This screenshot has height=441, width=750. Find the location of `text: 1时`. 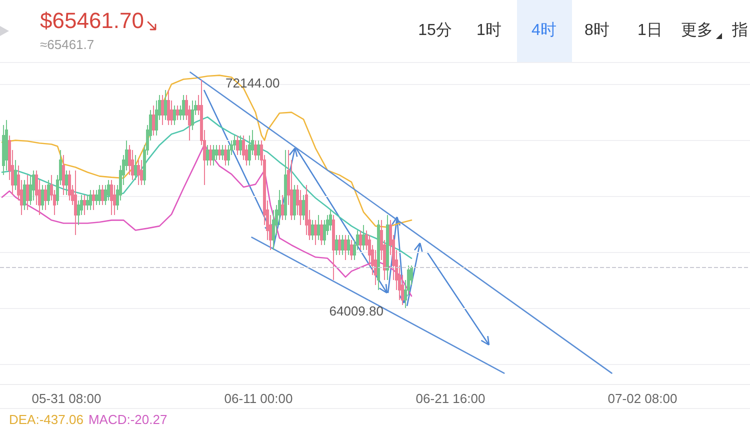

text: 1时 is located at coordinates (489, 31).